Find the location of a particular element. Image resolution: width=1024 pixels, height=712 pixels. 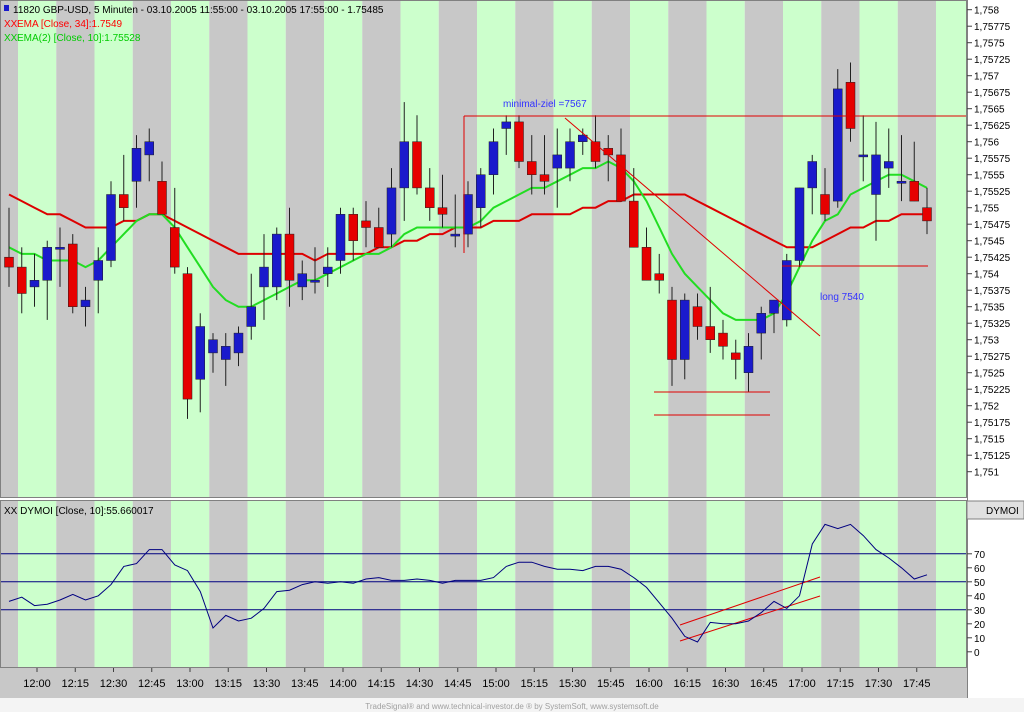

legend-ema10-prefix: XX is located at coordinates (11, 38).